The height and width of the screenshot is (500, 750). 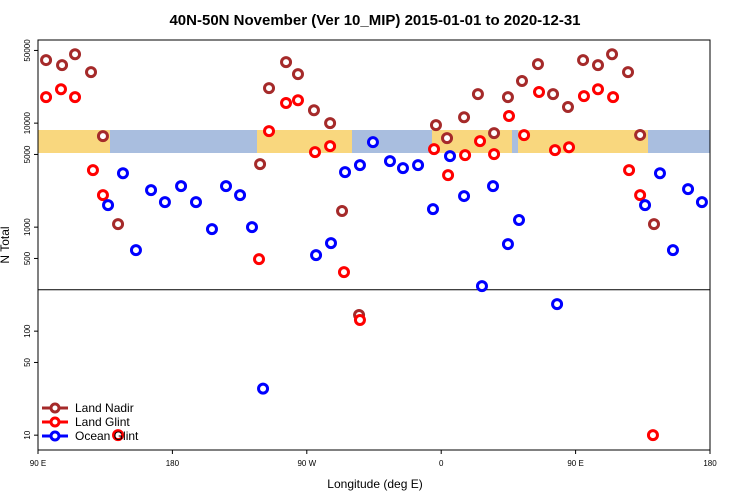 I want to click on y-tick-label: 50000, so click(x=27, y=50).